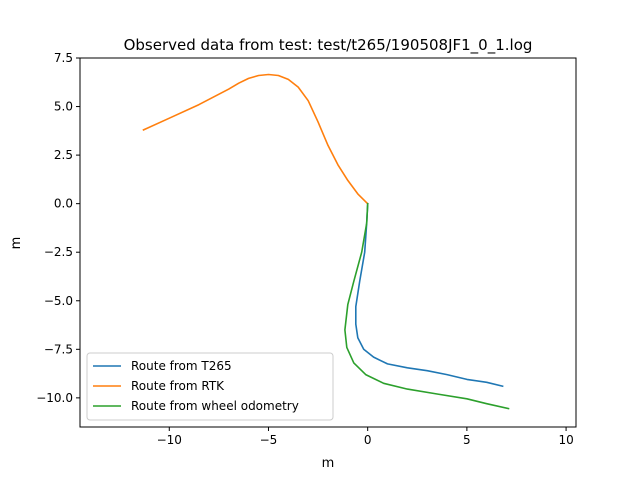  What do you see at coordinates (169, 440) in the screenshot?
I see `x-tick-label: −10` at bounding box center [169, 440].